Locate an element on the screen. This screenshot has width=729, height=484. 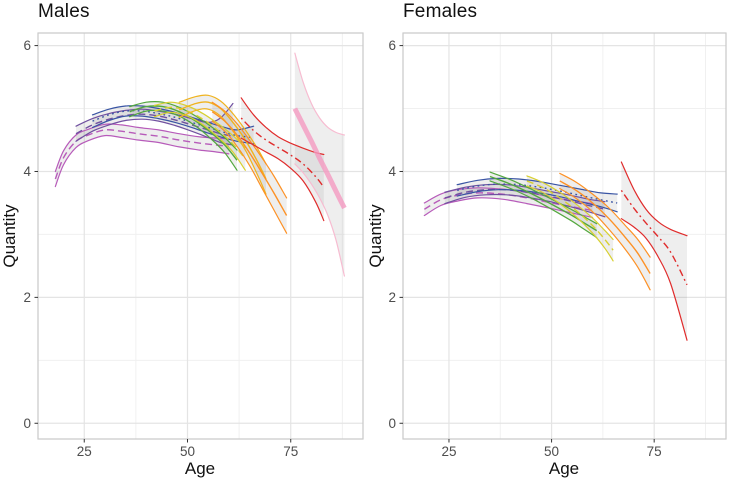
facet-title-females: Females is located at coordinates (440, 11).